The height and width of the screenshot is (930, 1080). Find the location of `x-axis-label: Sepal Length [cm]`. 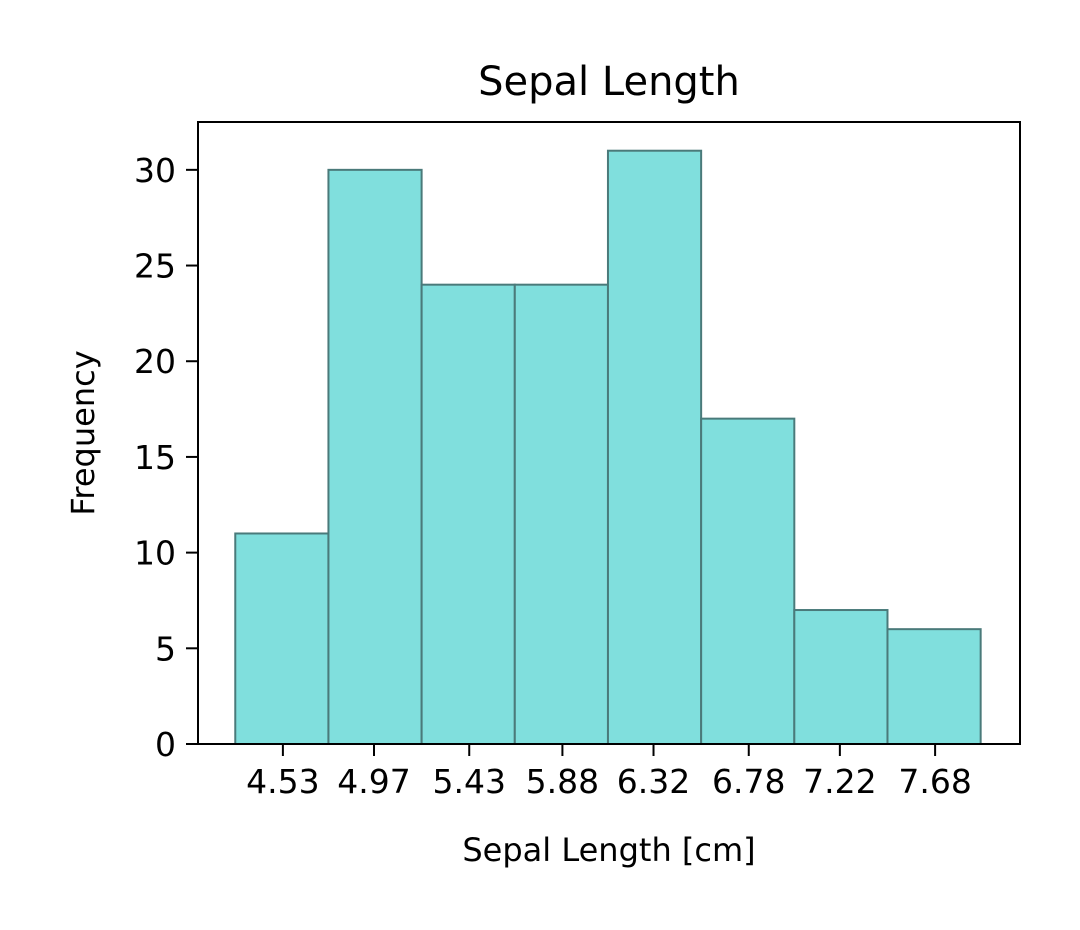

x-axis-label: Sepal Length [cm] is located at coordinates (608, 850).